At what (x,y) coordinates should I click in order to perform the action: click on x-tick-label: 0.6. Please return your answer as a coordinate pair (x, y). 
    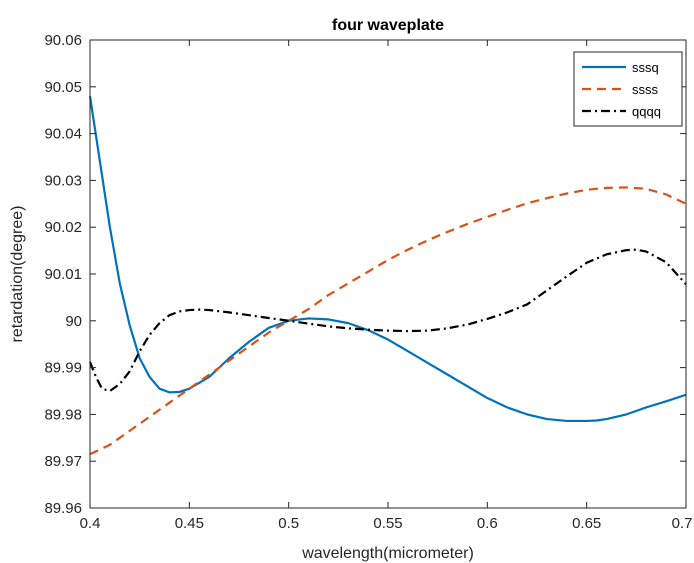
    Looking at the image, I should click on (487, 523).